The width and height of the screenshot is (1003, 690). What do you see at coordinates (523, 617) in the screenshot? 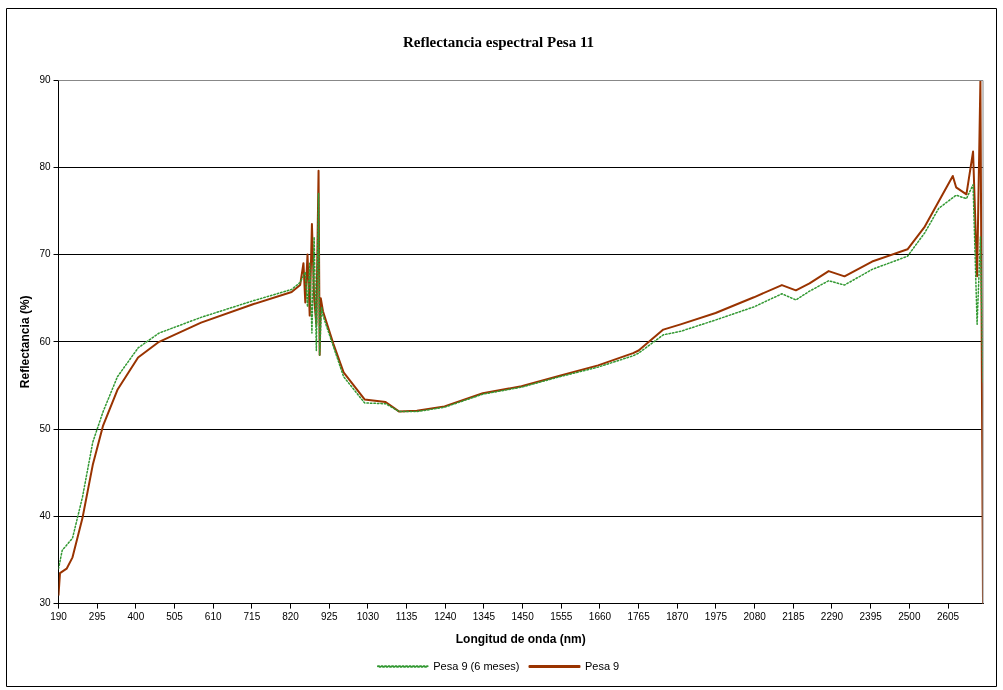
I see `x-tick-label: 1450` at bounding box center [523, 617].